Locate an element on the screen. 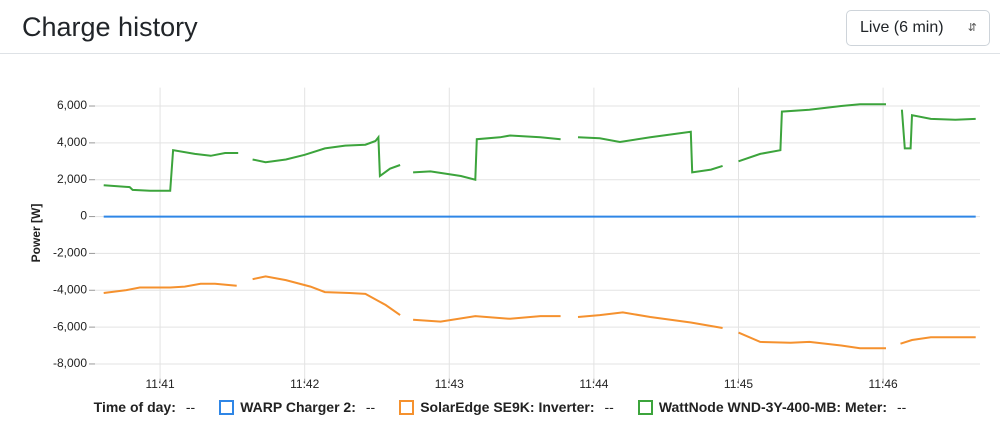 Image resolution: width=1000 pixels, height=427 pixels. range-select: Live (6 min) ⇵ is located at coordinates (918, 28).